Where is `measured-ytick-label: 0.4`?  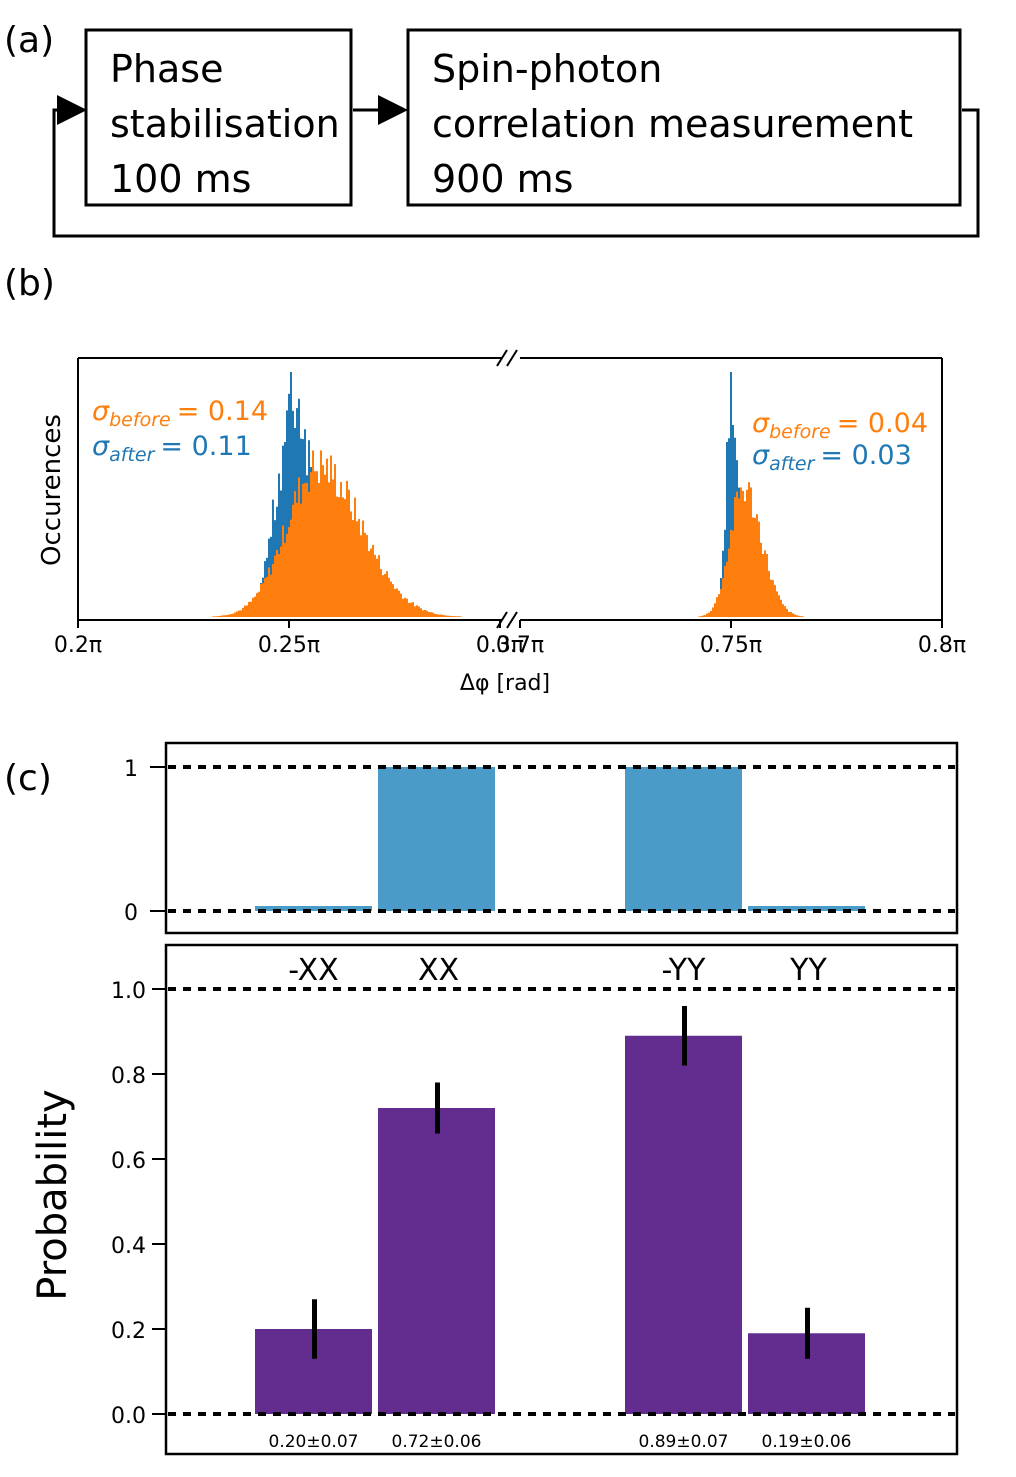 measured-ytick-label: 0.4 is located at coordinates (128, 1246).